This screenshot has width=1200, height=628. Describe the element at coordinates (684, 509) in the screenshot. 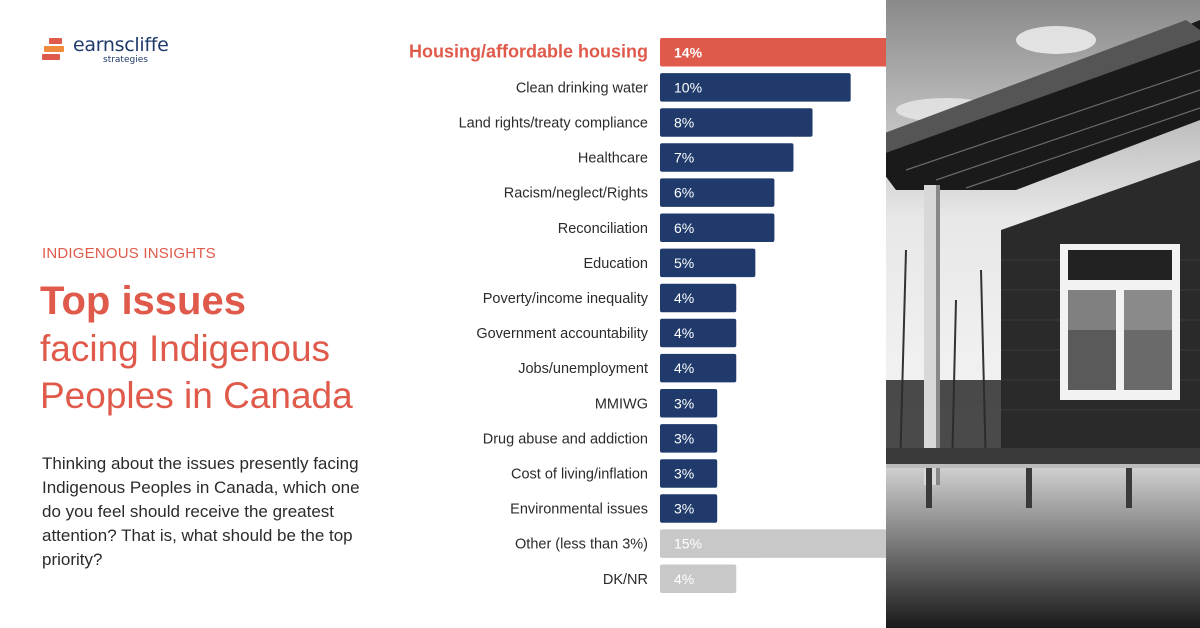

I see `value-label-environmental-issues: 3%` at that location.